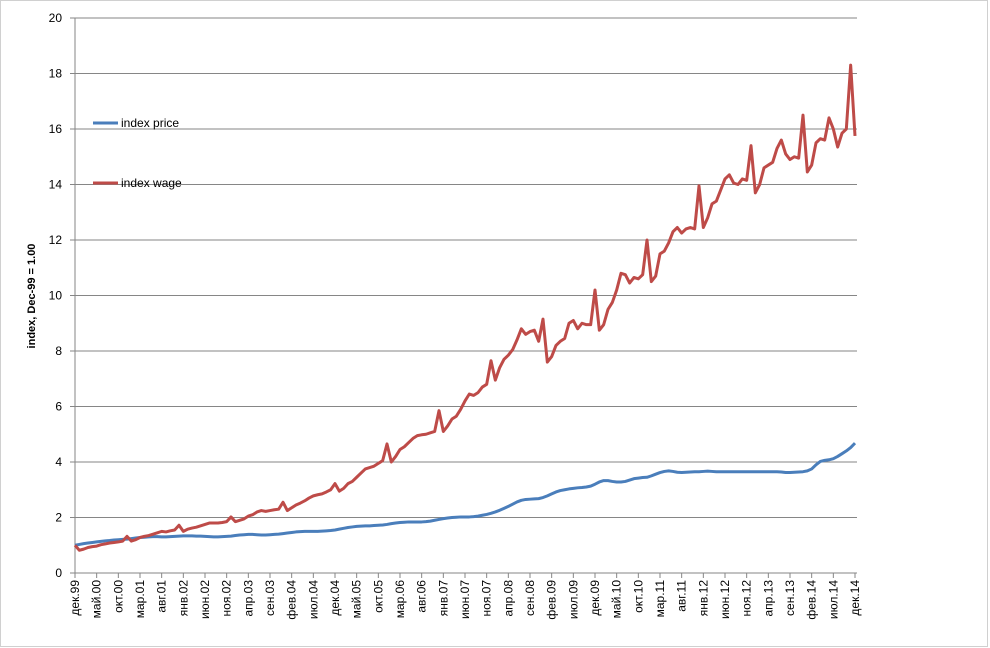 The height and width of the screenshot is (648, 990). Describe the element at coordinates (378, 596) in the screenshot. I see `x-tick-label: окт.05` at that location.